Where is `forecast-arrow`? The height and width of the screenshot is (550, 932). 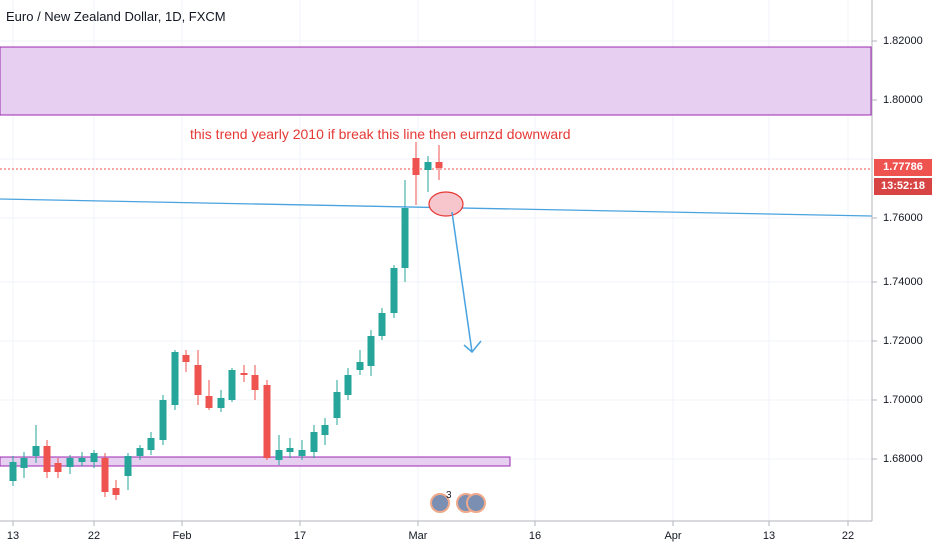 forecast-arrow is located at coordinates (462, 282).